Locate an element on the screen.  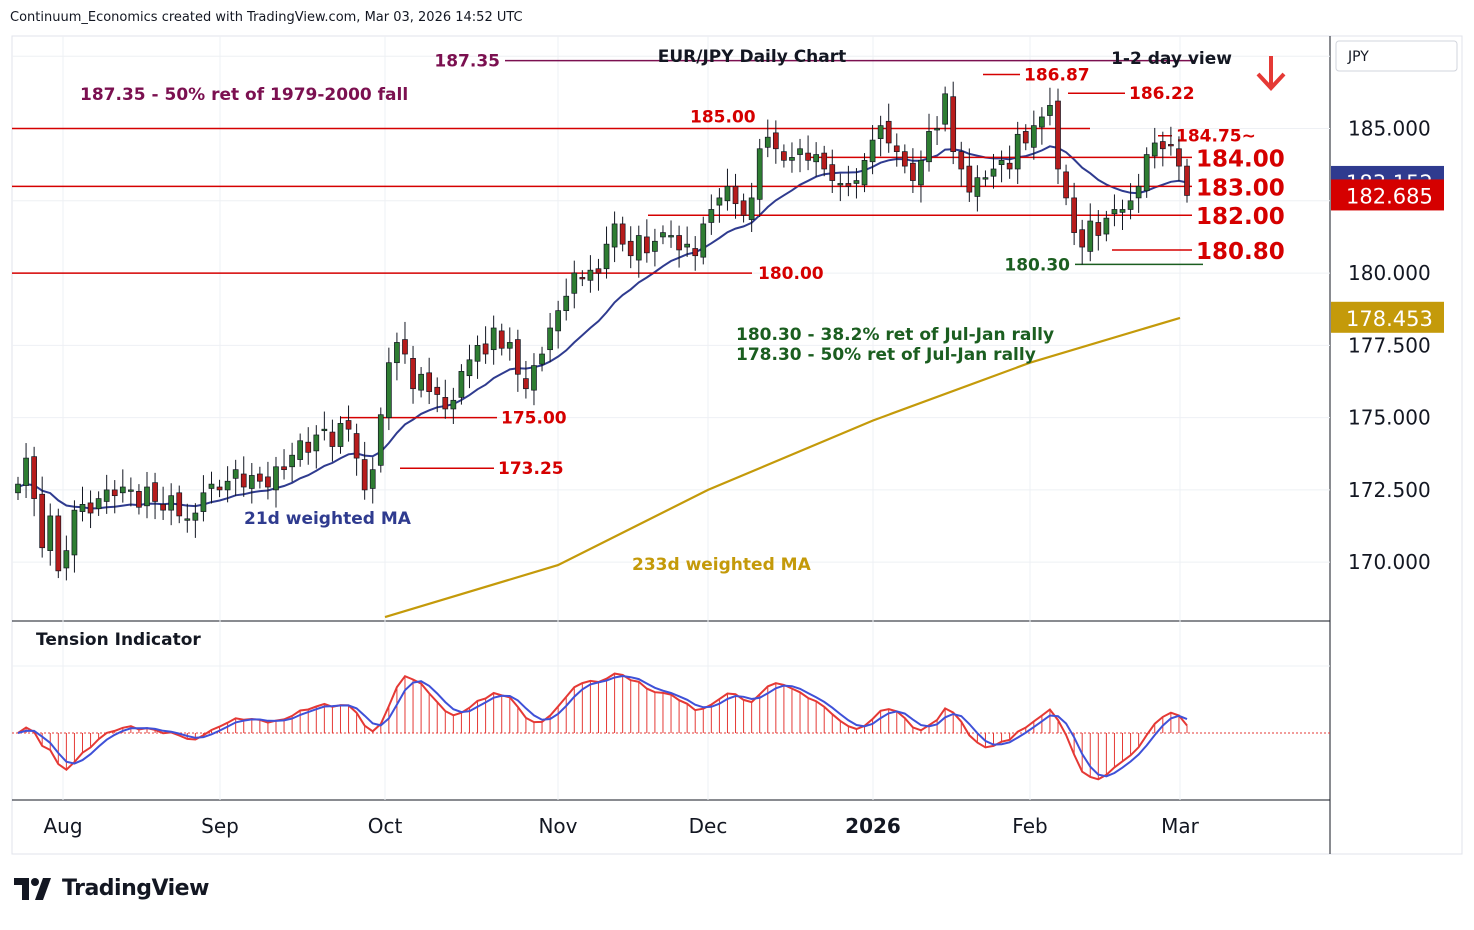
level-label: 187.35 is located at coordinates (467, 62).